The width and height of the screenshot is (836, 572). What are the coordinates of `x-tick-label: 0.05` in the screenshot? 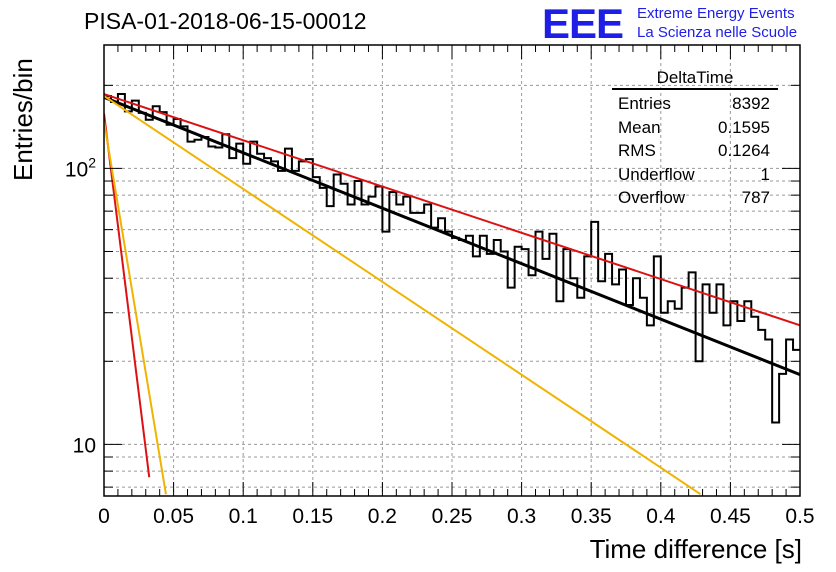 It's located at (173, 516).